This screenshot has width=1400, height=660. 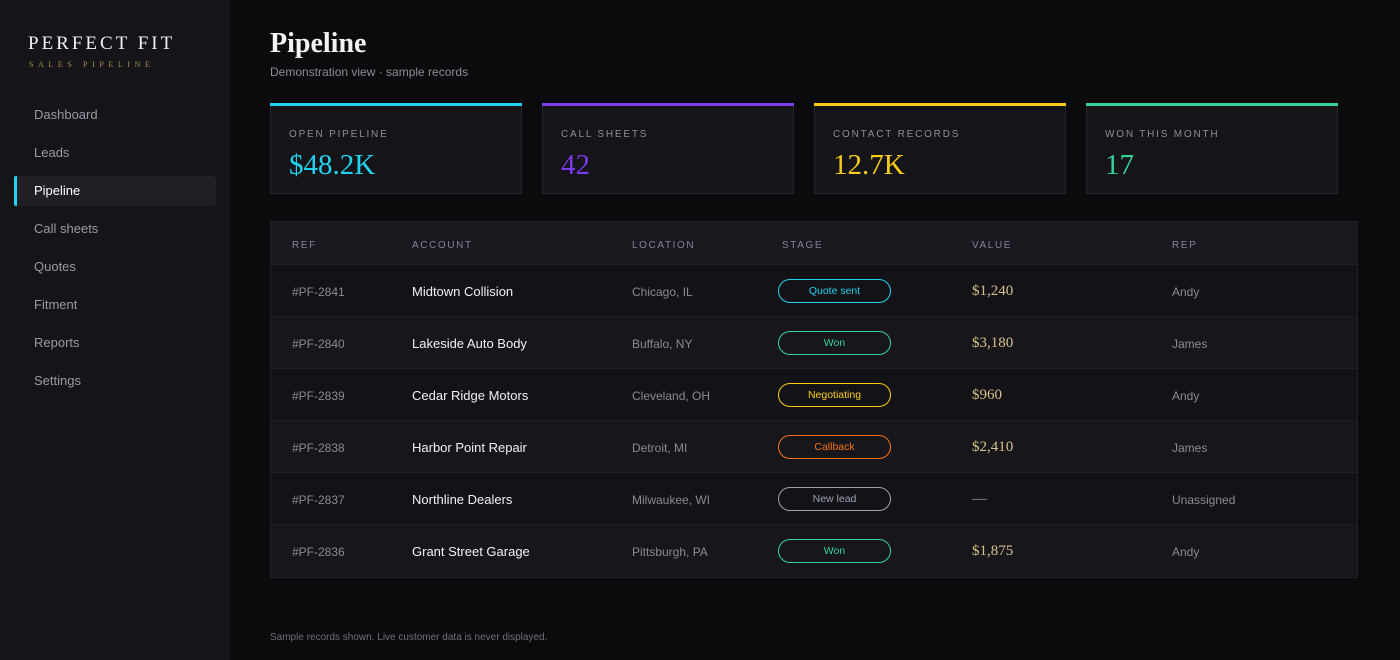 What do you see at coordinates (463, 291) in the screenshot?
I see `cell-account: Midtown Collision` at bounding box center [463, 291].